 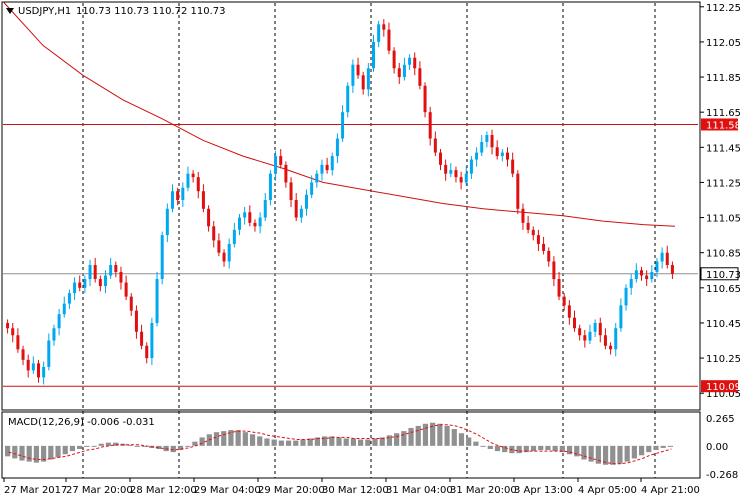 What do you see at coordinates (719, 124) in the screenshot?
I see `resistance-price-badge-bg` at bounding box center [719, 124].